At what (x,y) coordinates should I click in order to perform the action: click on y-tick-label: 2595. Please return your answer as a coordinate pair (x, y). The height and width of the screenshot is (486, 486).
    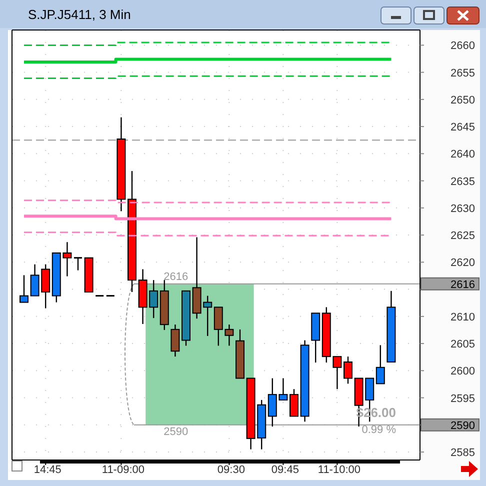
    Looking at the image, I should click on (462, 398).